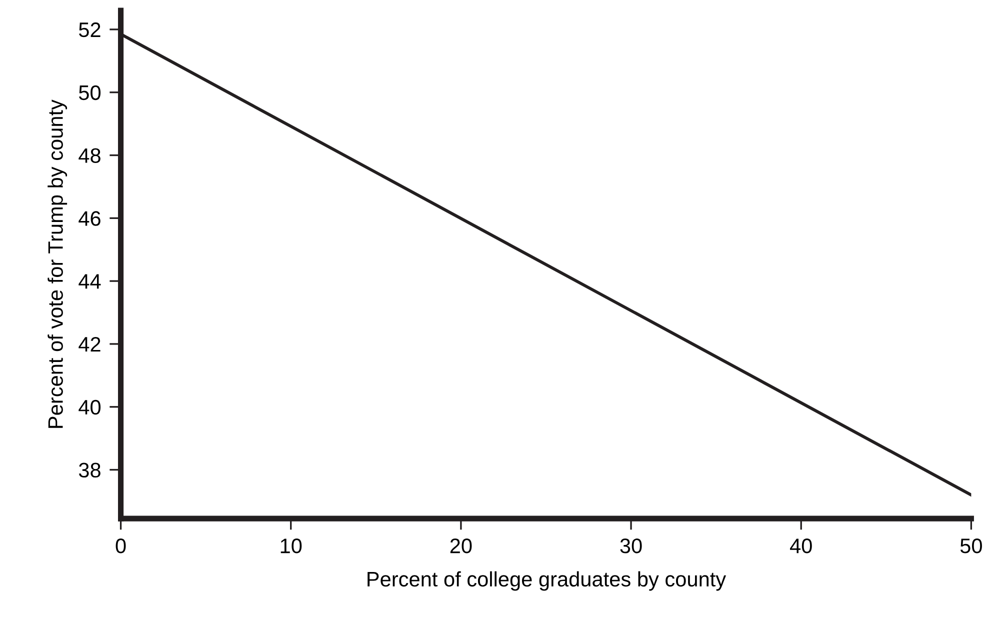  What do you see at coordinates (89, 155) in the screenshot?
I see `y-tick-label: 48` at bounding box center [89, 155].